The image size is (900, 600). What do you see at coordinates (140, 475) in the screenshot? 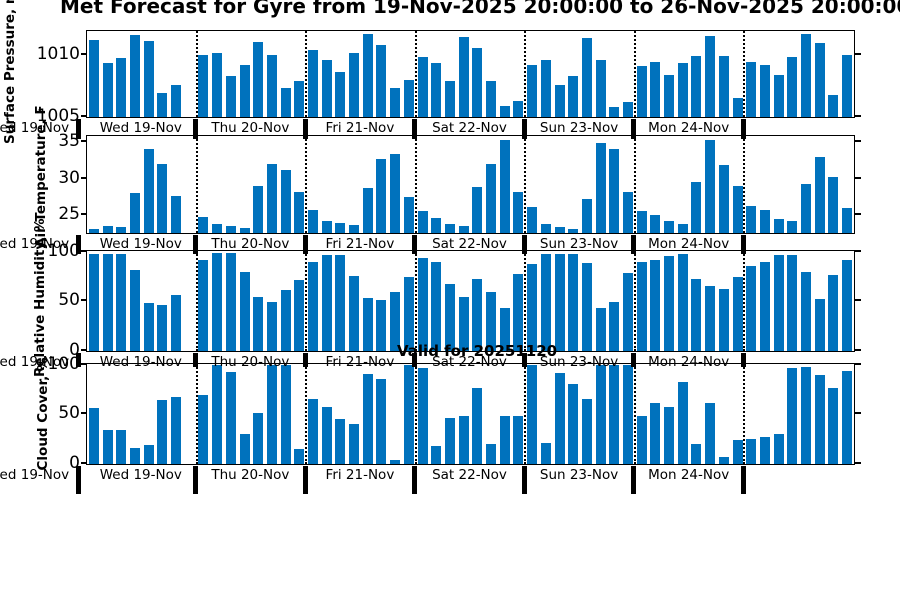
I see `day-label: Wed 19-Nov` at bounding box center [140, 475].